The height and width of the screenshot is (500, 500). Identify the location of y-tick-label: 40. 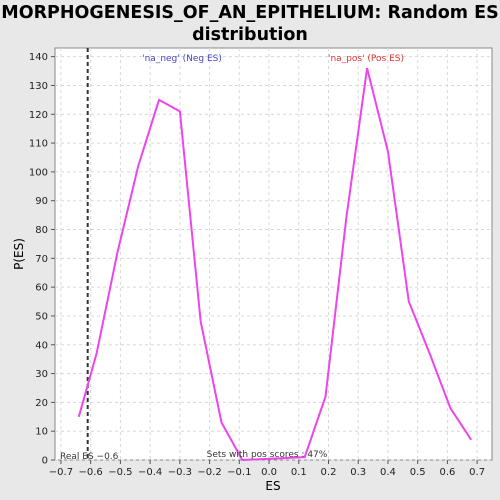
(41, 345).